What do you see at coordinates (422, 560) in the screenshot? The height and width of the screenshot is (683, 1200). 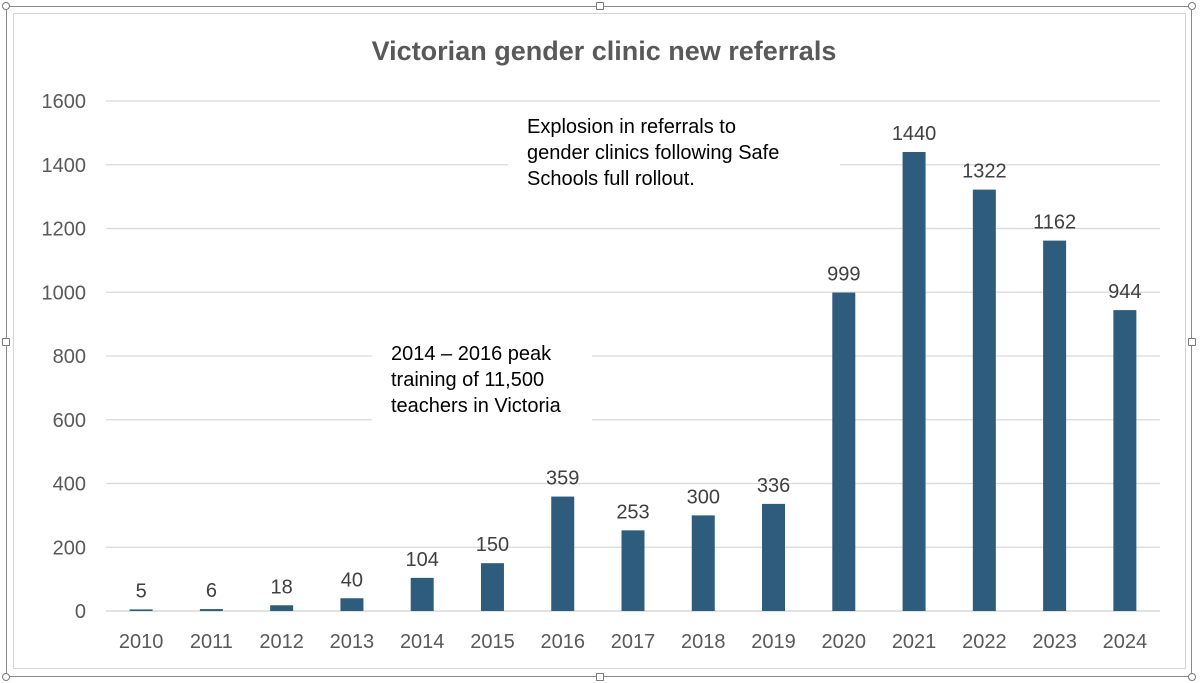 I see `data-label: 104` at bounding box center [422, 560].